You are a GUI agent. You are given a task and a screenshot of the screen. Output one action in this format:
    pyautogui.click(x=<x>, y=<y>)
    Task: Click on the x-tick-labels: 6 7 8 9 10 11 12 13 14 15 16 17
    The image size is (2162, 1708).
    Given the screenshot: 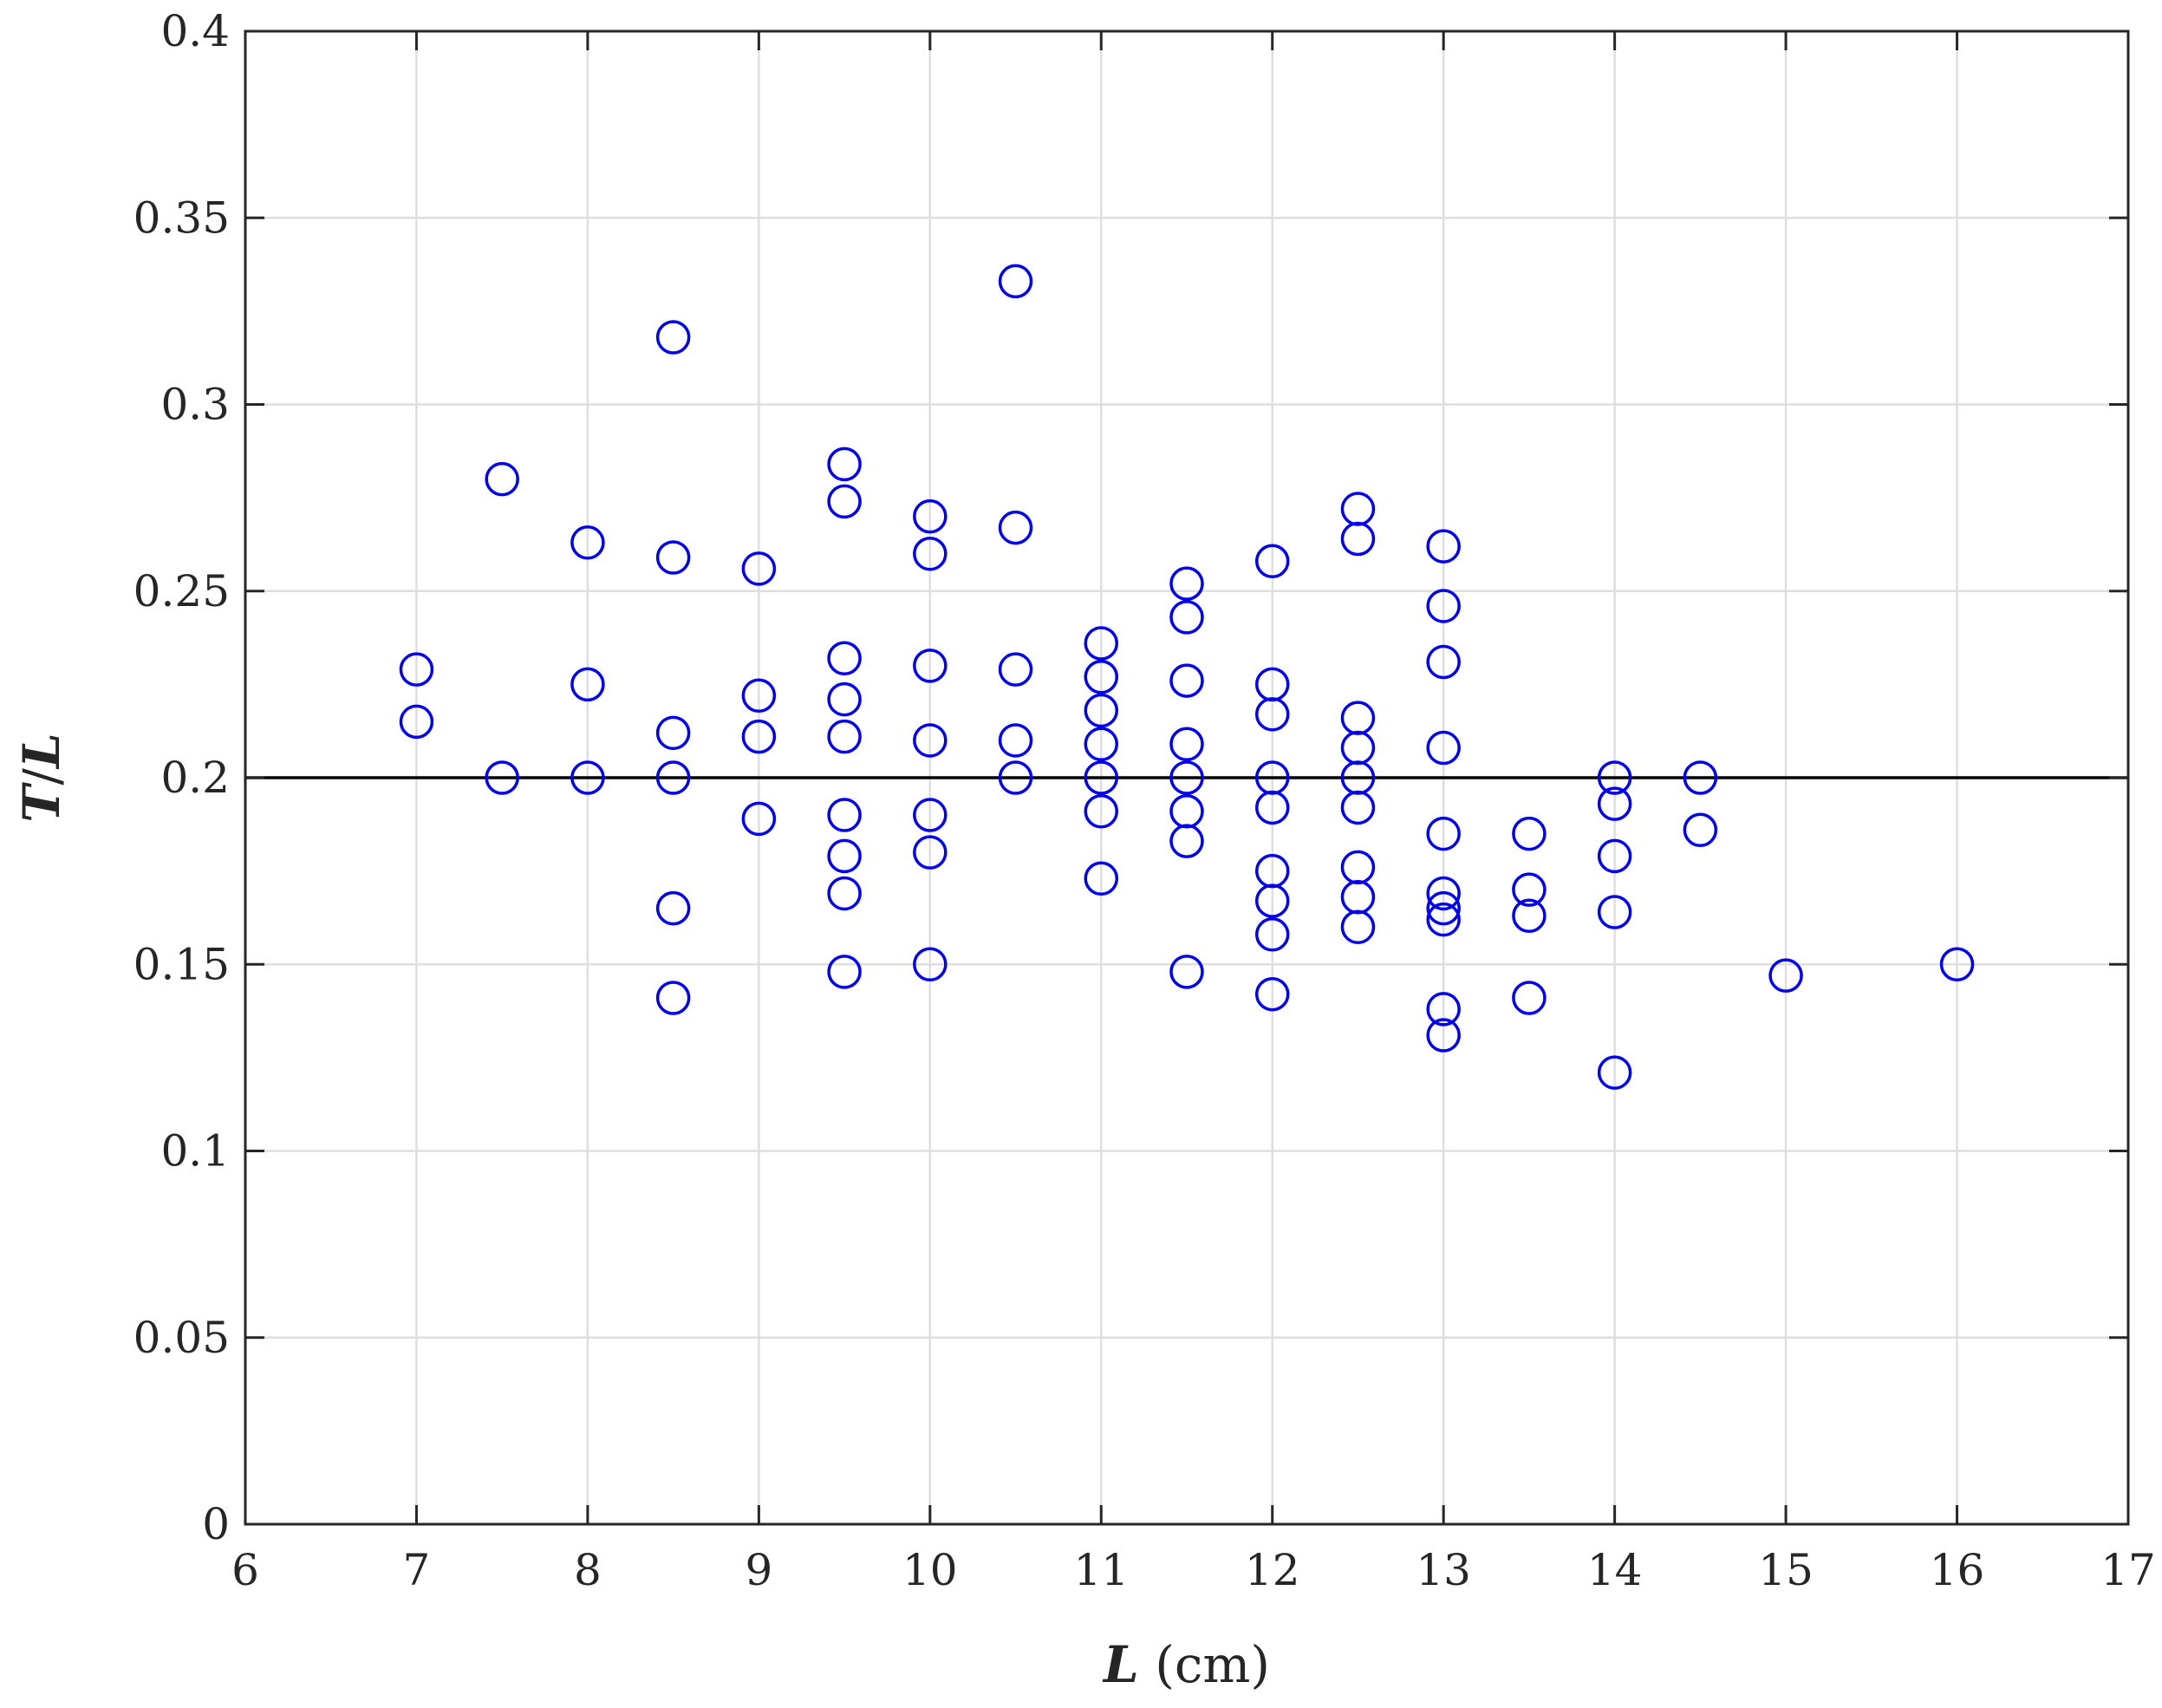 What is the action you would take?
    pyautogui.click(x=1193, y=1570)
    